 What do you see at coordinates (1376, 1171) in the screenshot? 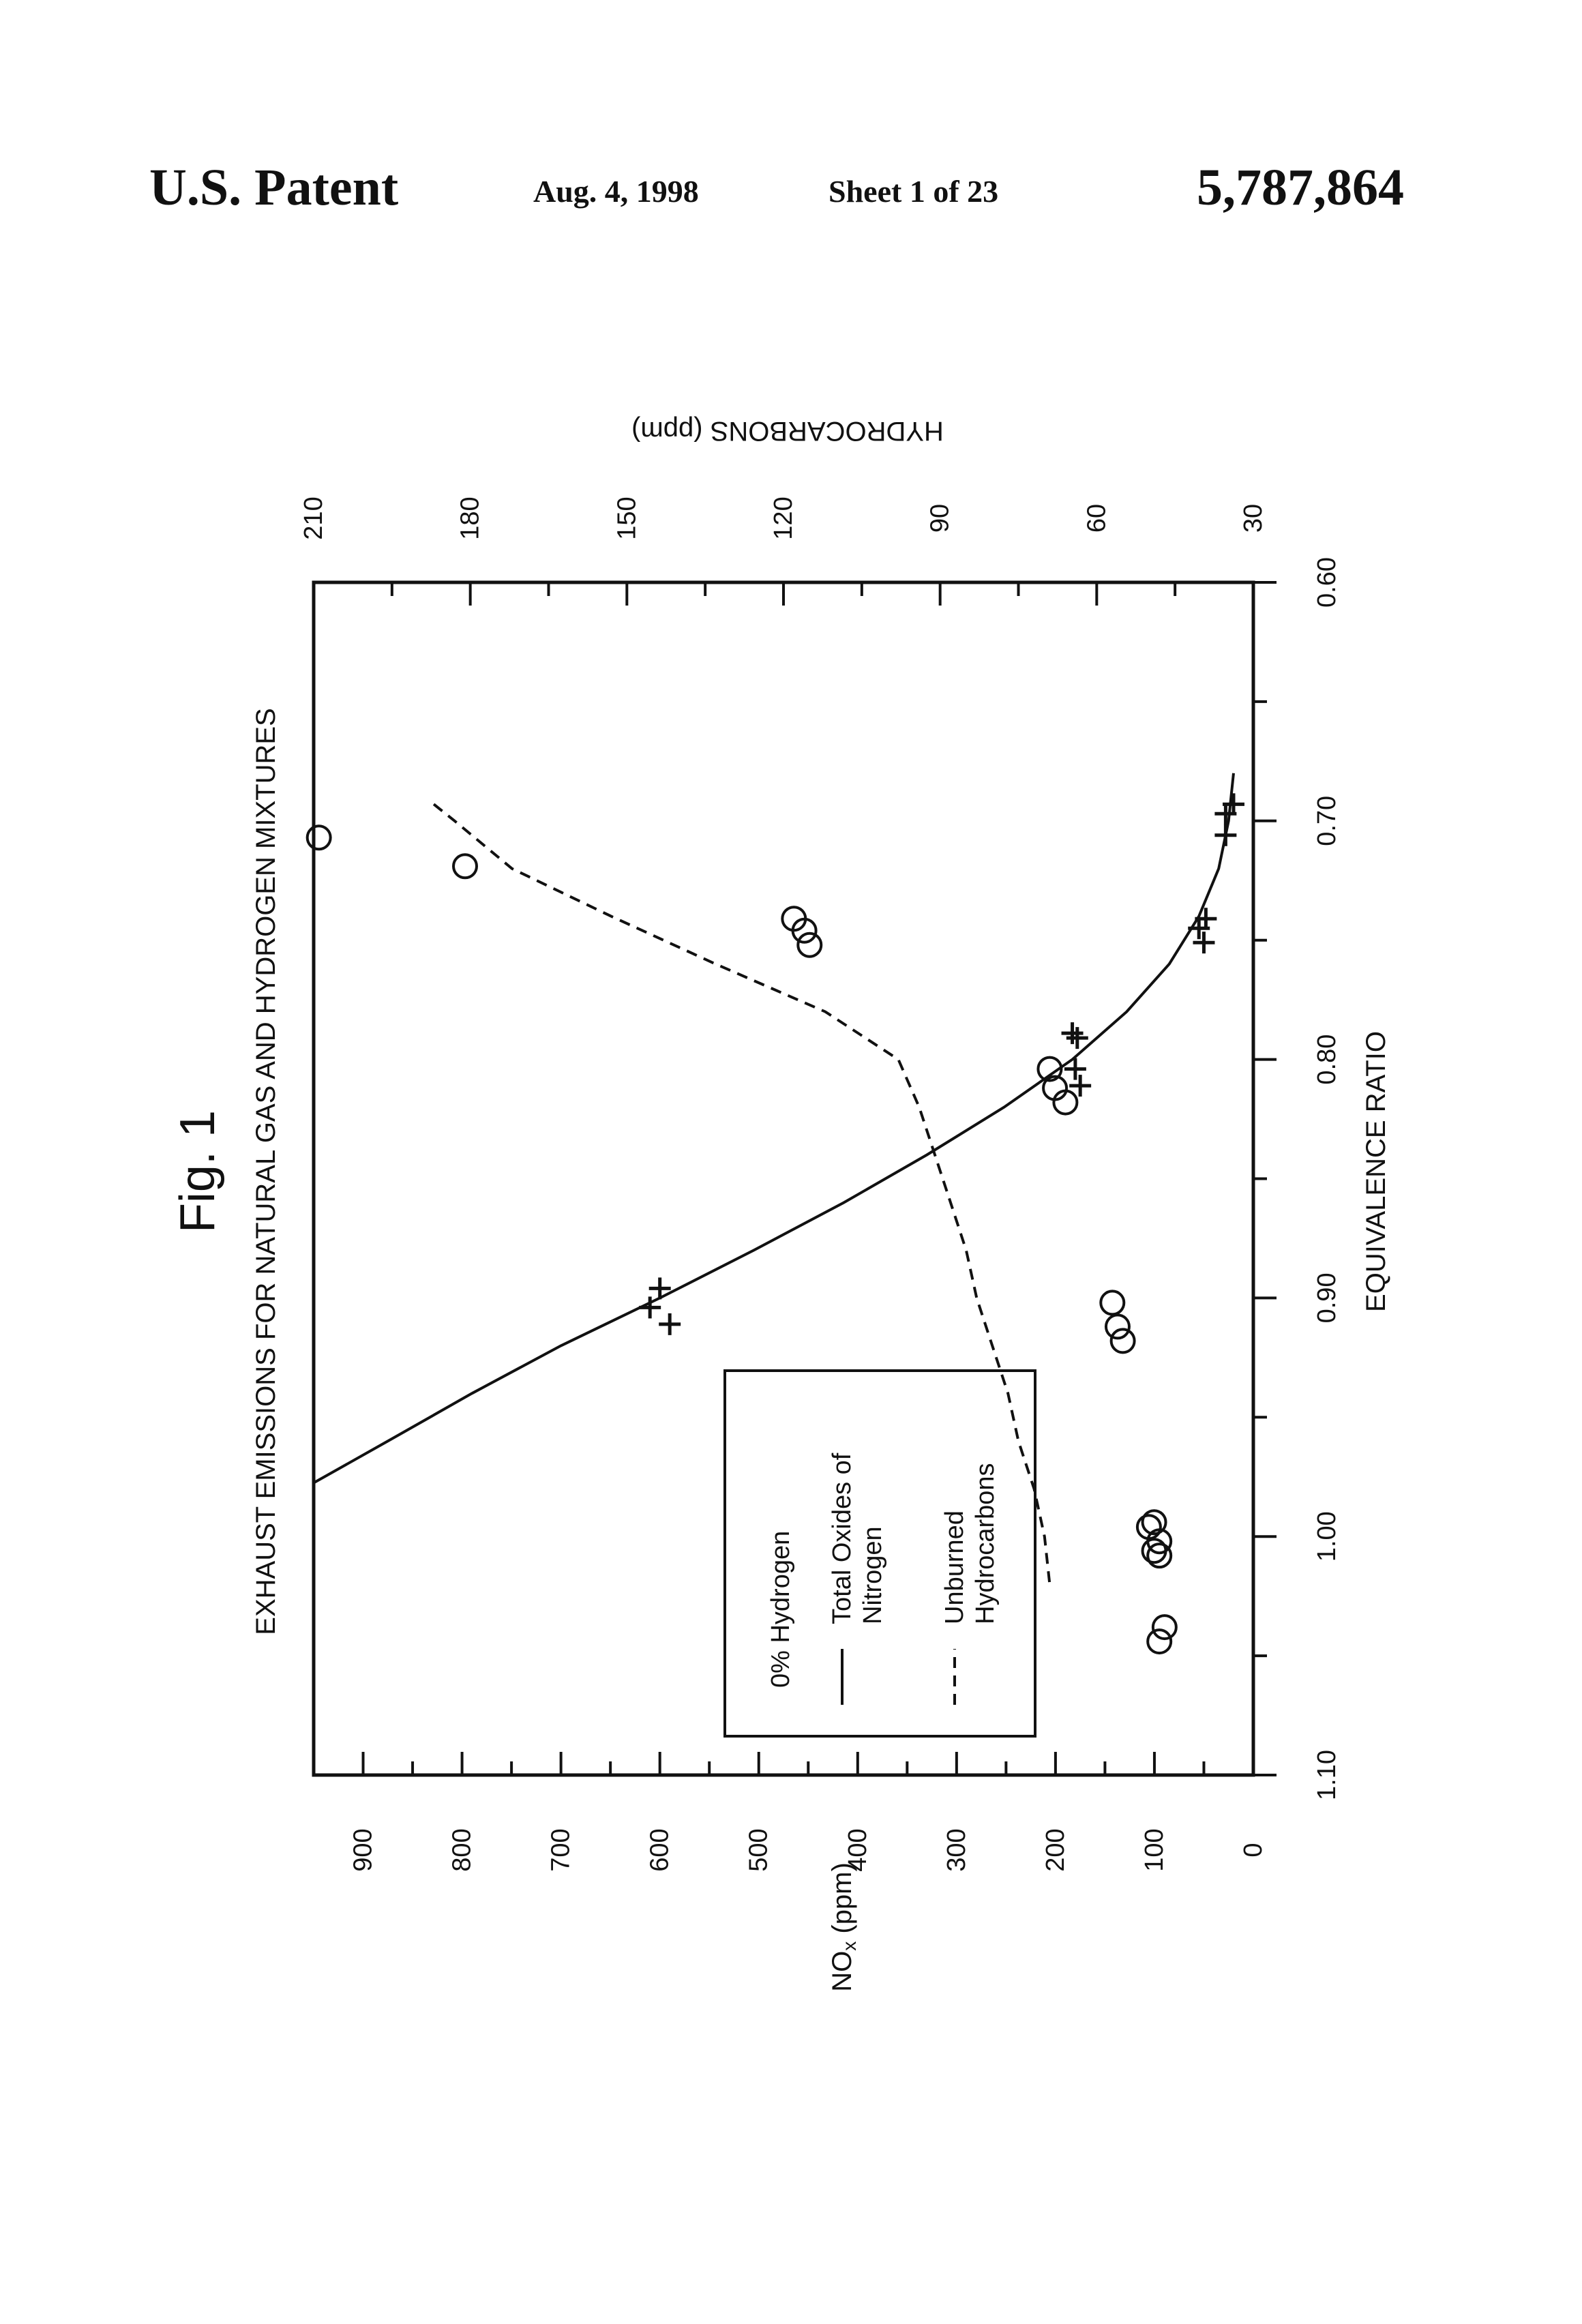
I see `x-axis-label: EQUIVALENCE RATIO` at bounding box center [1376, 1171].